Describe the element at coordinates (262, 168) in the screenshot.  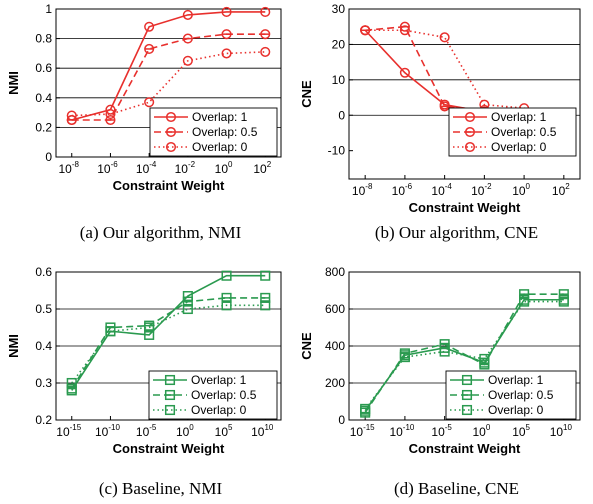
I see `x-tick-label: 10²` at that location.